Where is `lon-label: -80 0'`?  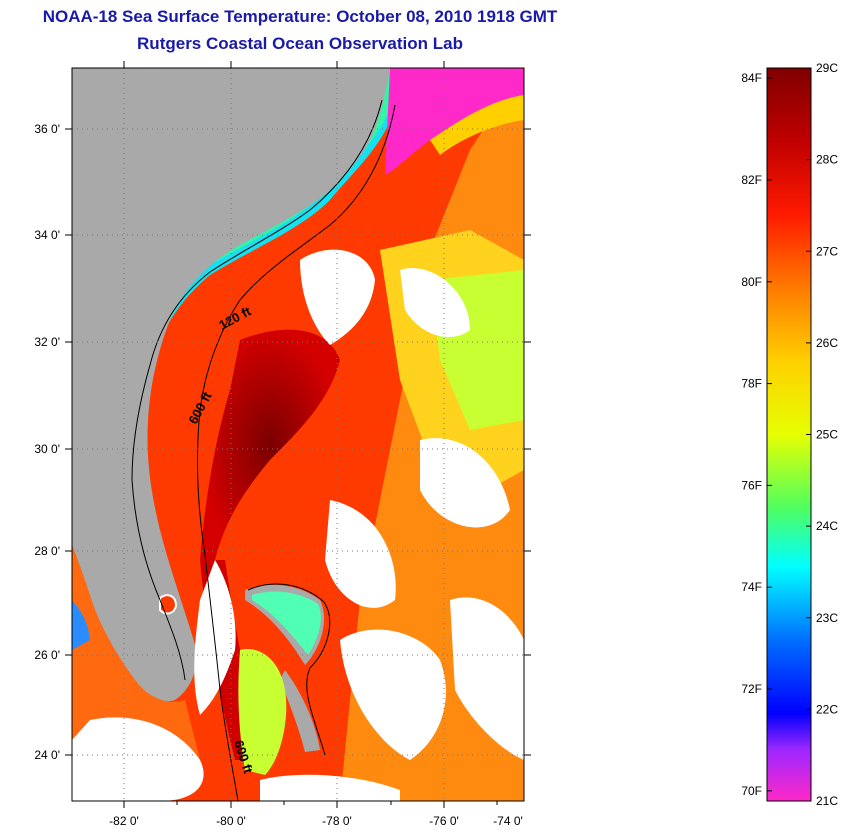
lon-label: -80 0' is located at coordinates (231, 821).